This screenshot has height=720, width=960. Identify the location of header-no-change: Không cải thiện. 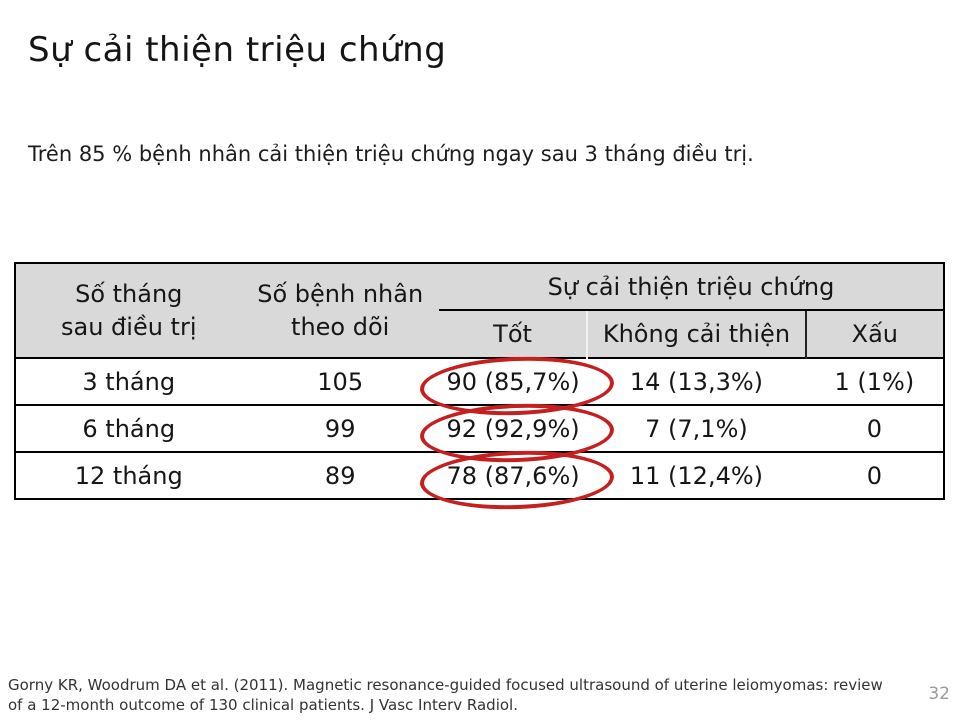
(696, 334).